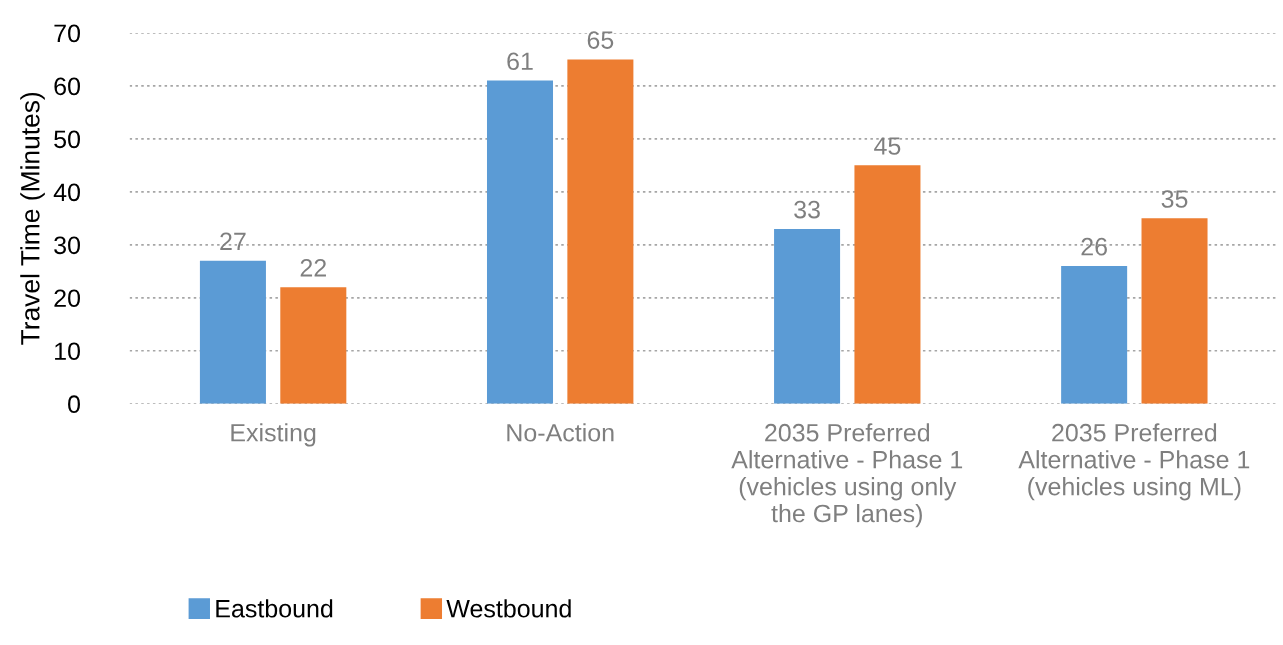 The image size is (1283, 645). What do you see at coordinates (74, 404) in the screenshot?
I see `y-tick-label: 0` at bounding box center [74, 404].